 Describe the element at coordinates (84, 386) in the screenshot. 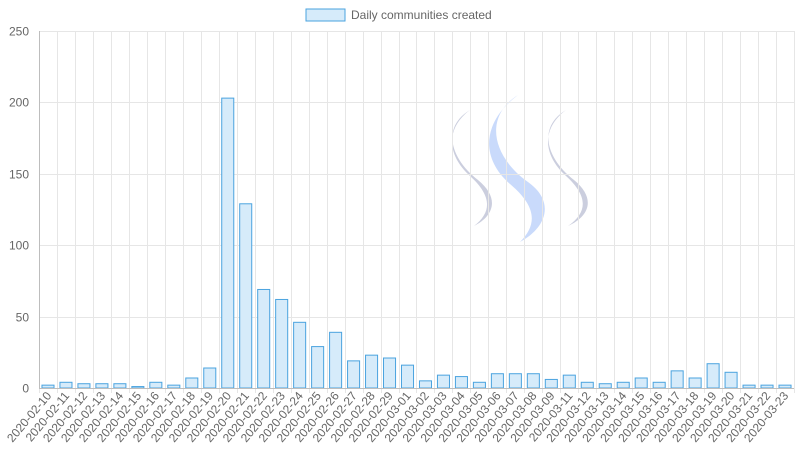

I see `bar: 2020-02-12: 3` at that location.